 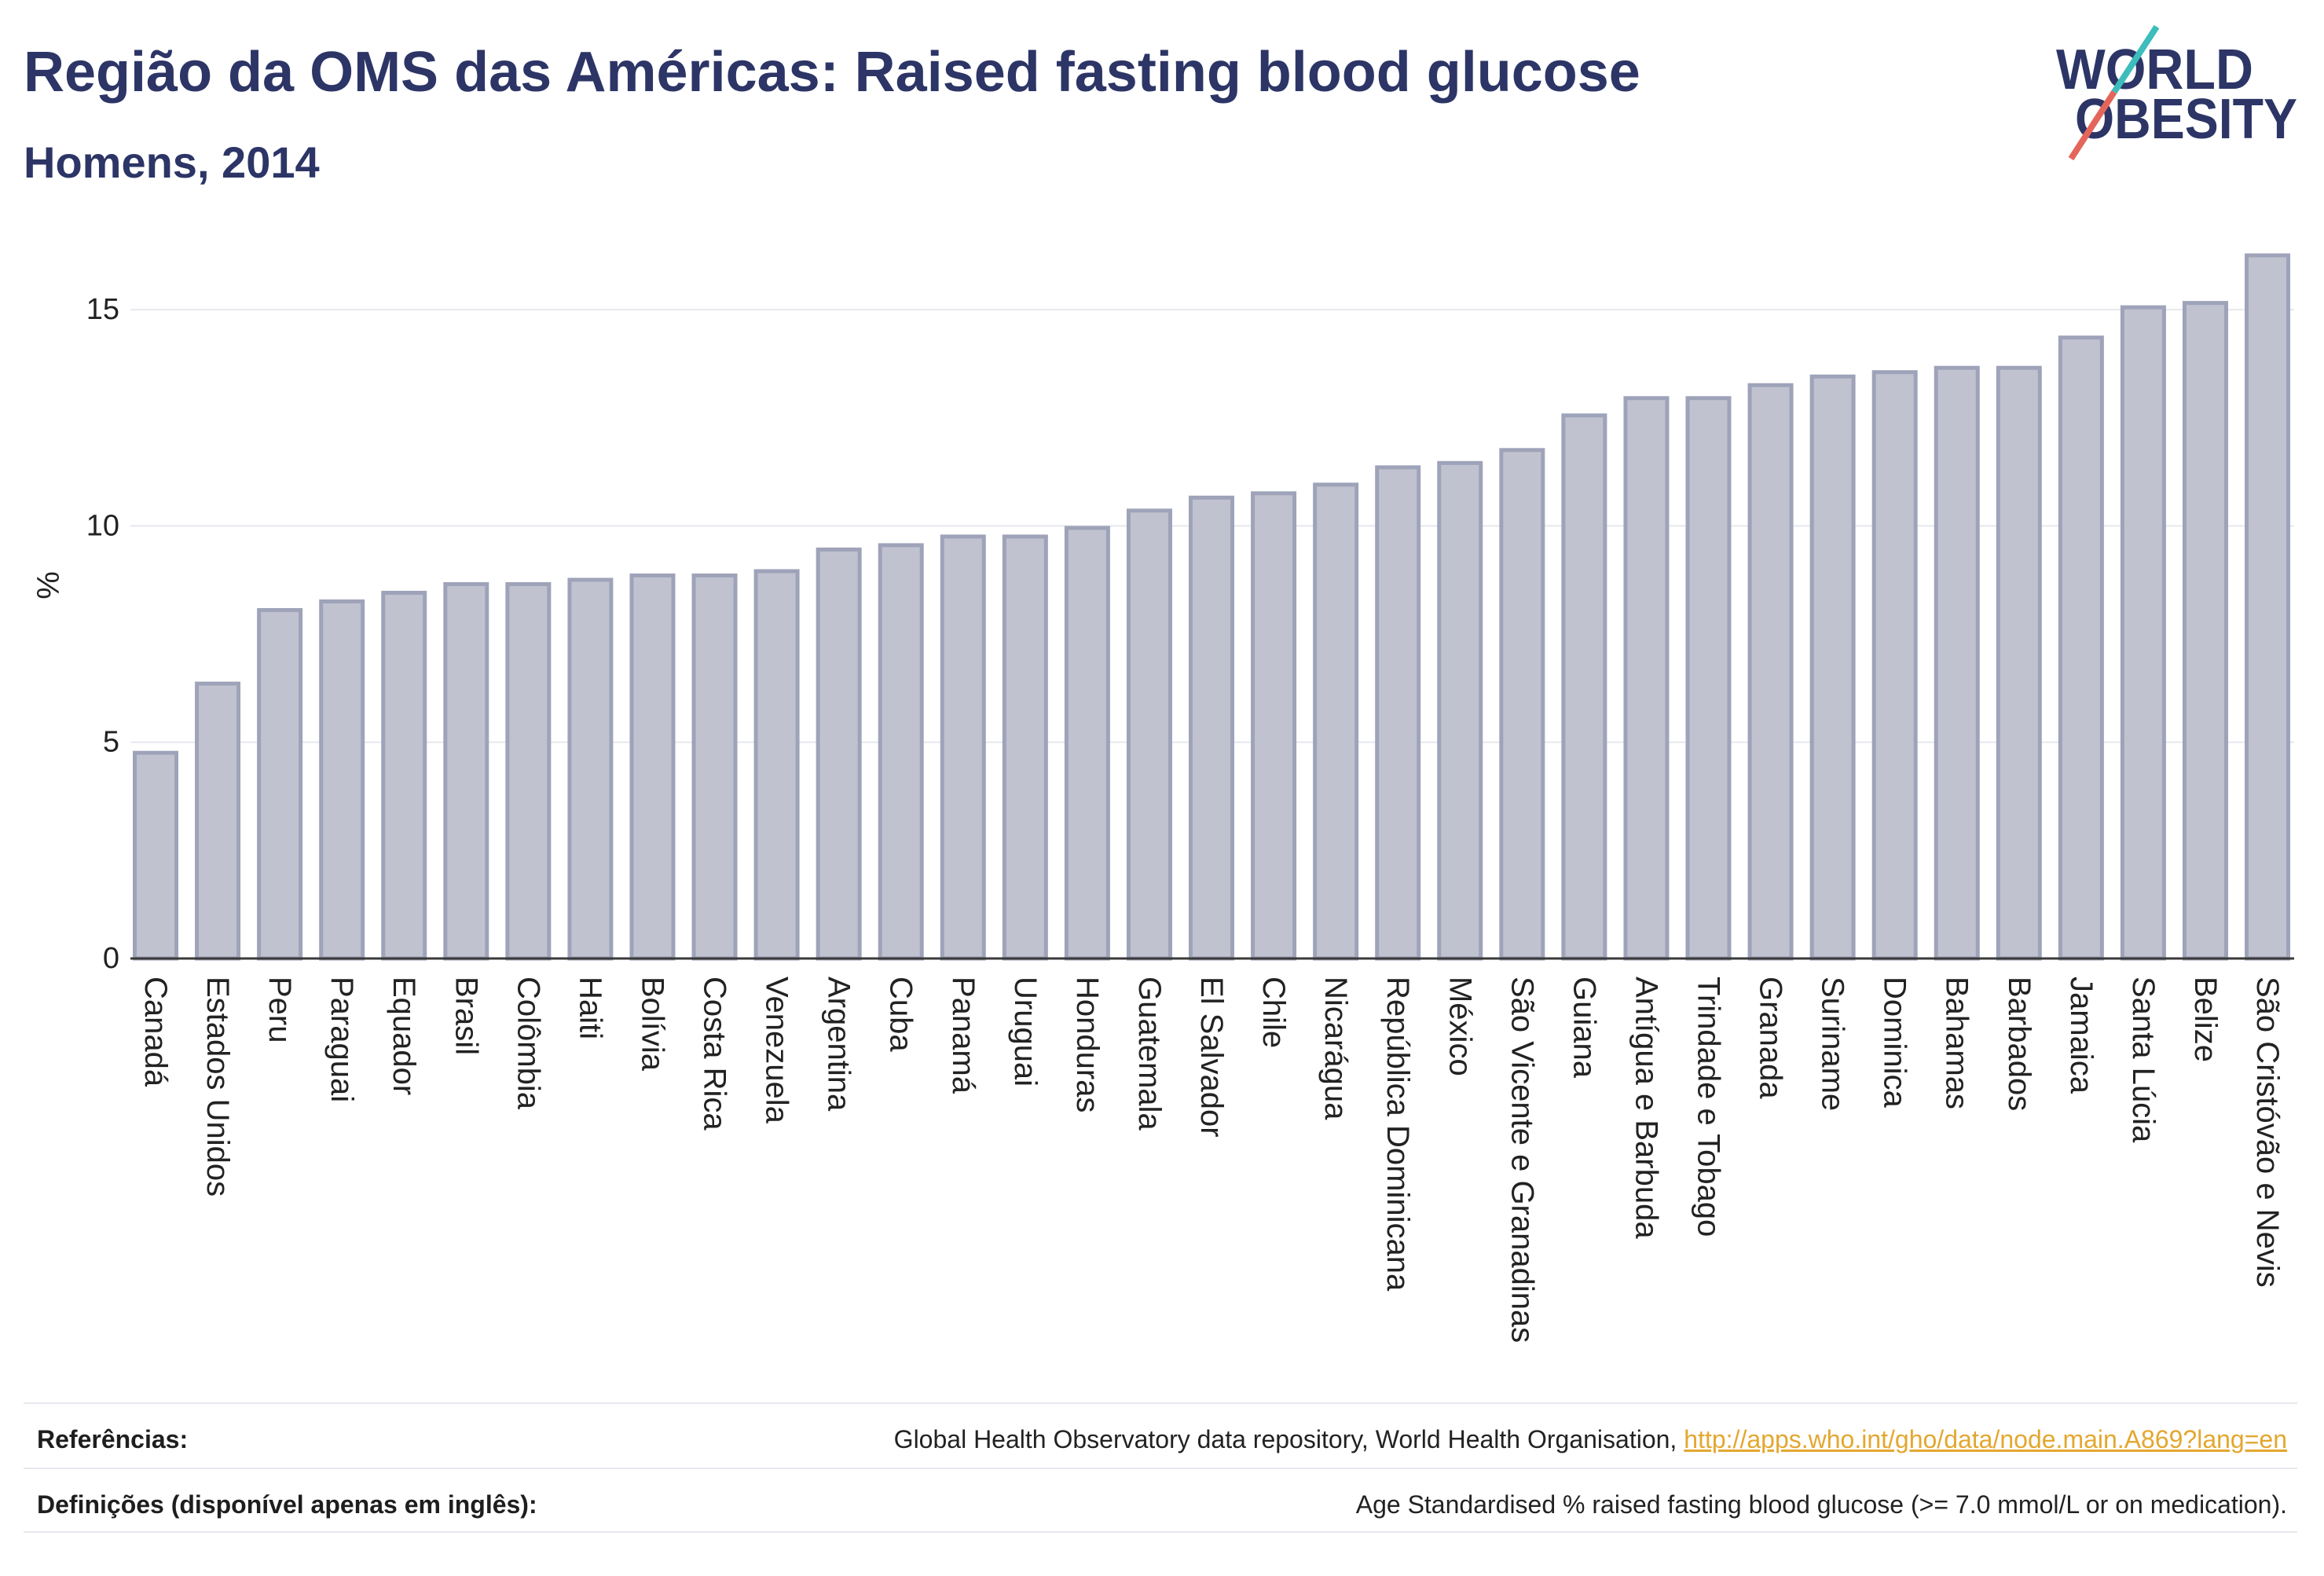 I want to click on y-axis-label: %, so click(x=48, y=585).